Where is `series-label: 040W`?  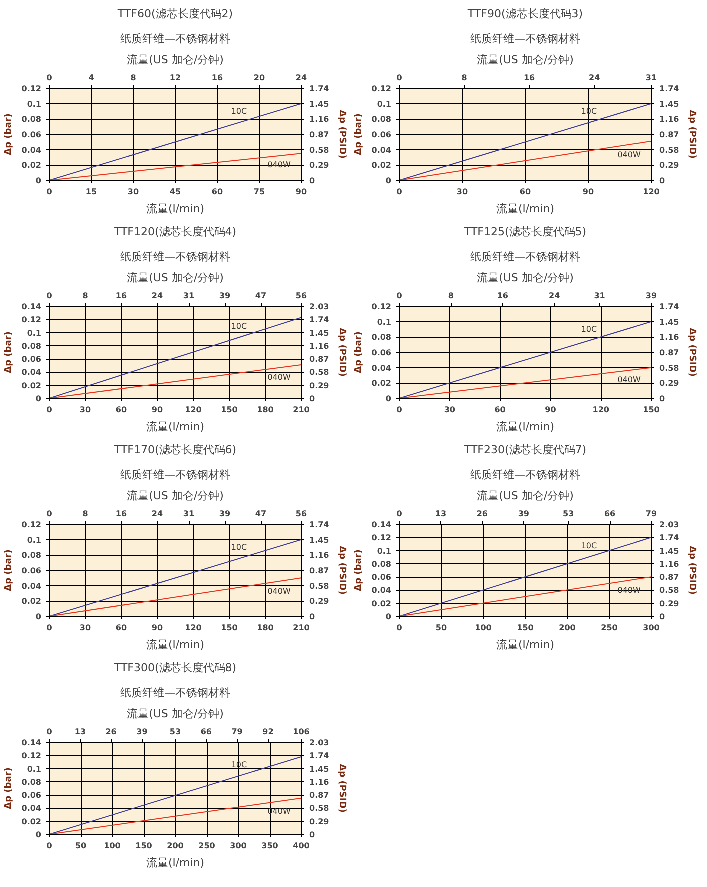
series-label: 040W is located at coordinates (629, 379).